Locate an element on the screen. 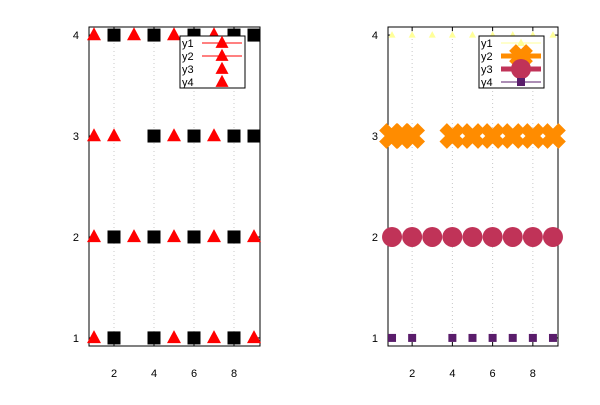 The width and height of the screenshot is (600, 405). series-y3 is located at coordinates (472, 236).